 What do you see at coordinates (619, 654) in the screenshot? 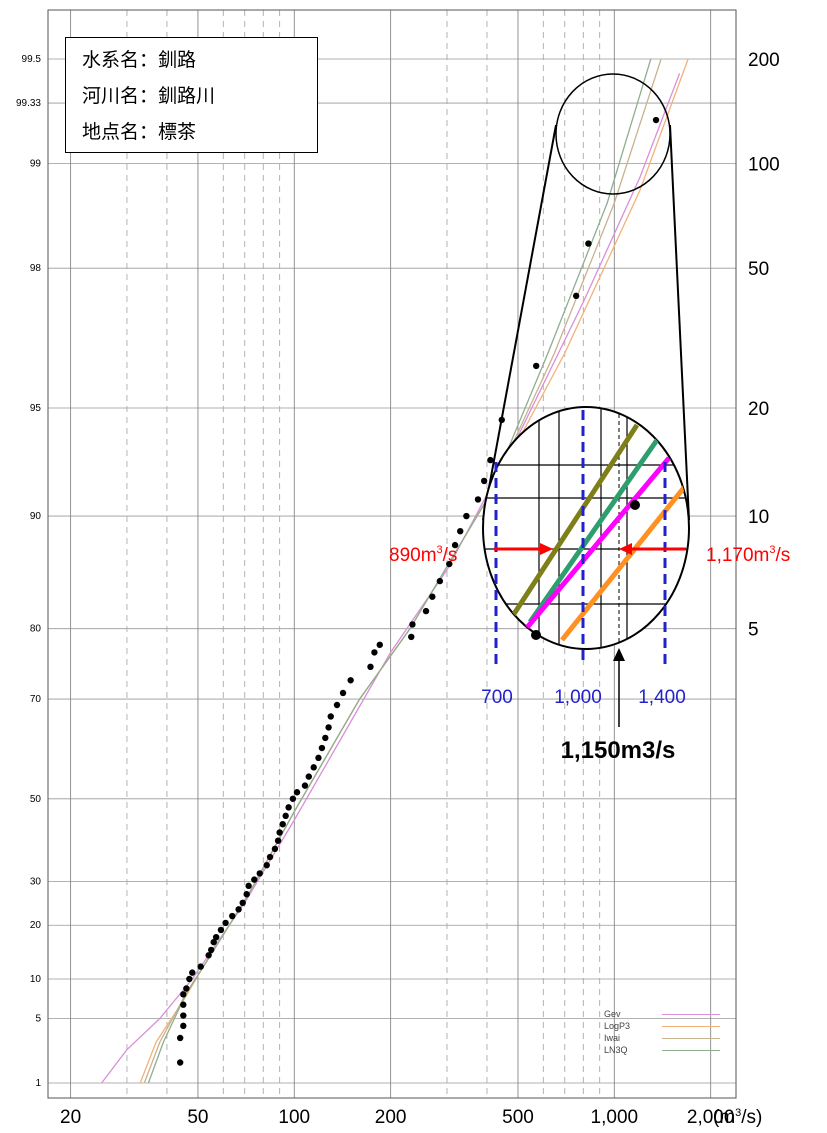
I see `pointer-1150-head` at bounding box center [619, 654].